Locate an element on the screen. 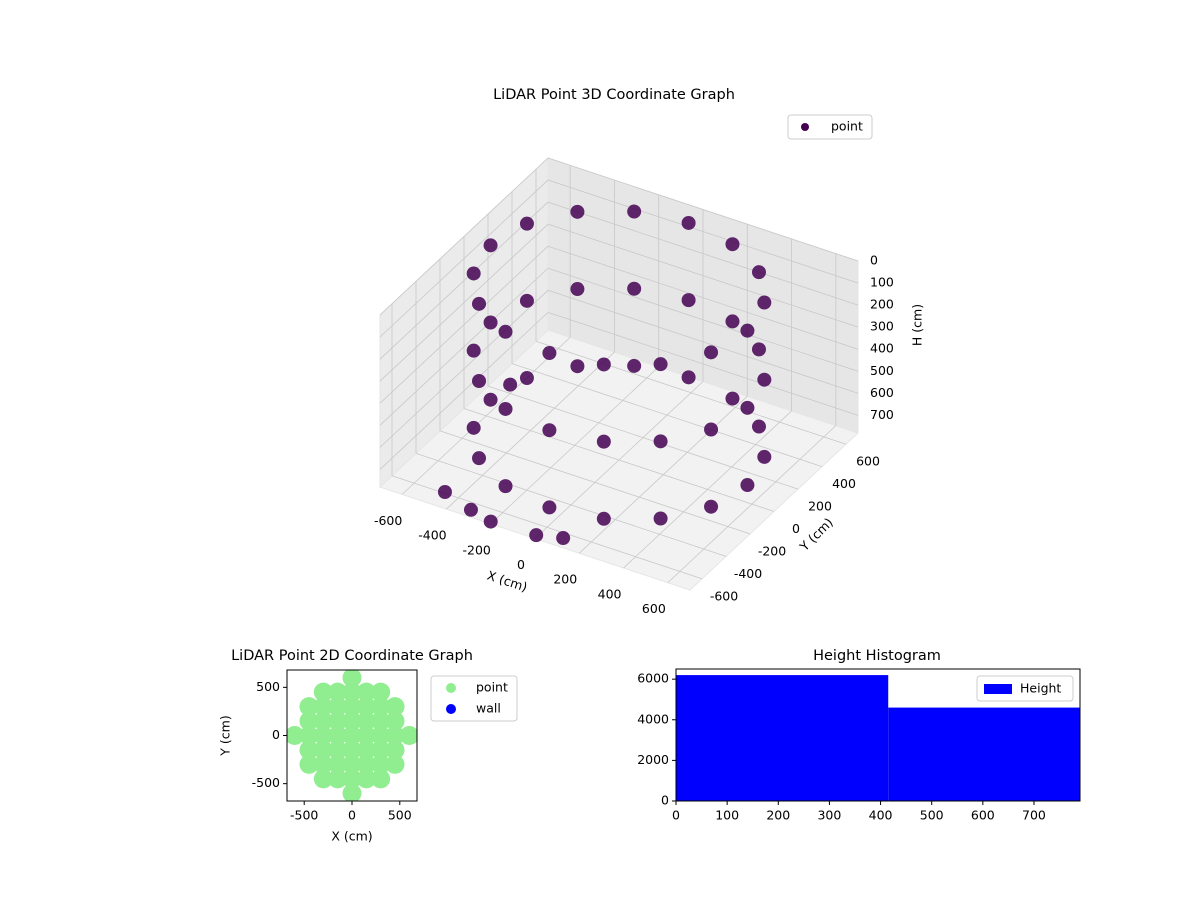 Image resolution: width=1200 pixels, height=904 pixels. y-tick-label: -400 is located at coordinates (748, 573).